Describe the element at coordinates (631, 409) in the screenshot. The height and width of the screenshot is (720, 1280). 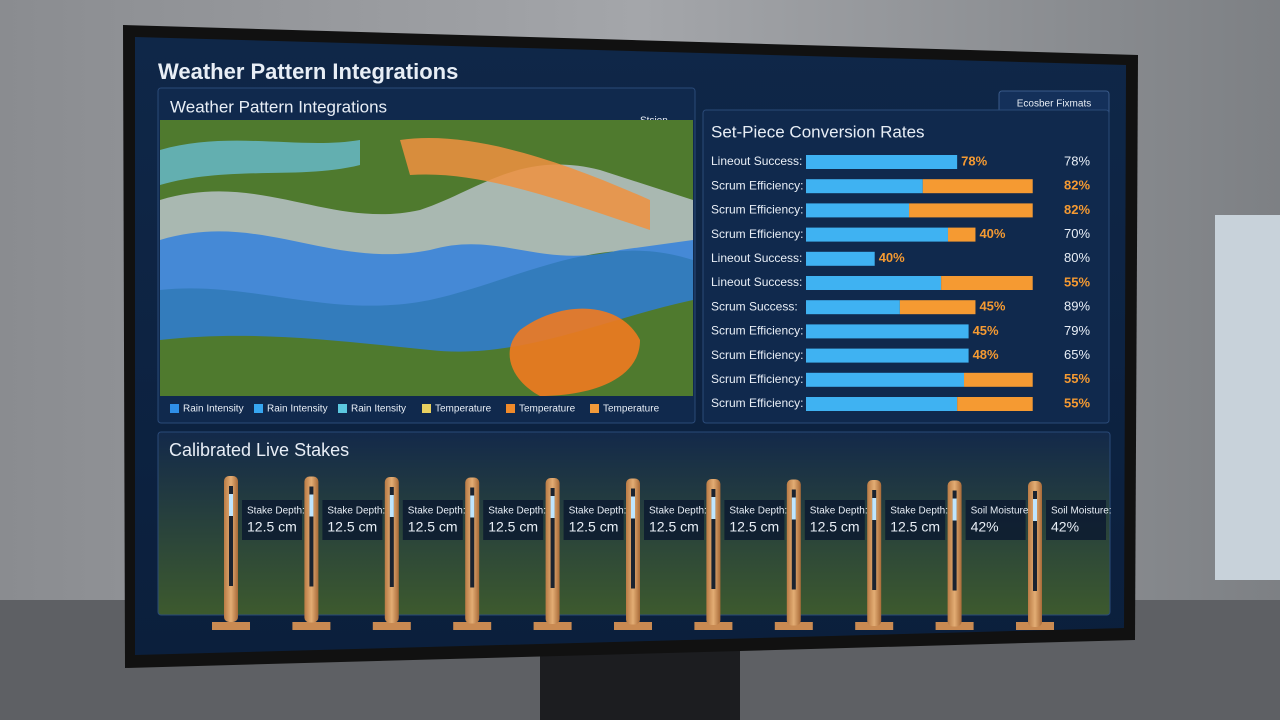
I see `legend-label: Temperature` at that location.